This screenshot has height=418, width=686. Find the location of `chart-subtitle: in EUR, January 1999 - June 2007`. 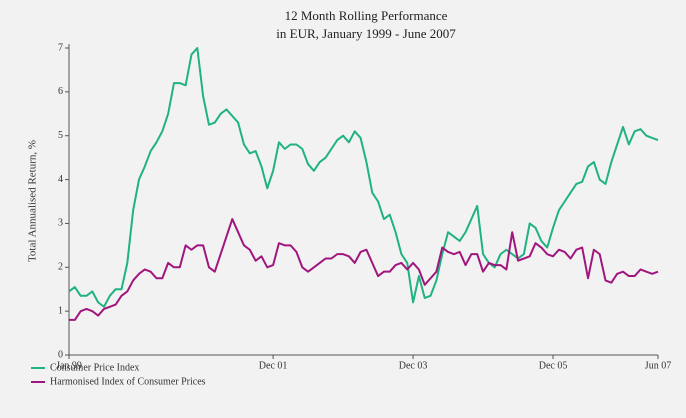

chart-subtitle: in EUR, January 1999 - June 2007 is located at coordinates (366, 33).